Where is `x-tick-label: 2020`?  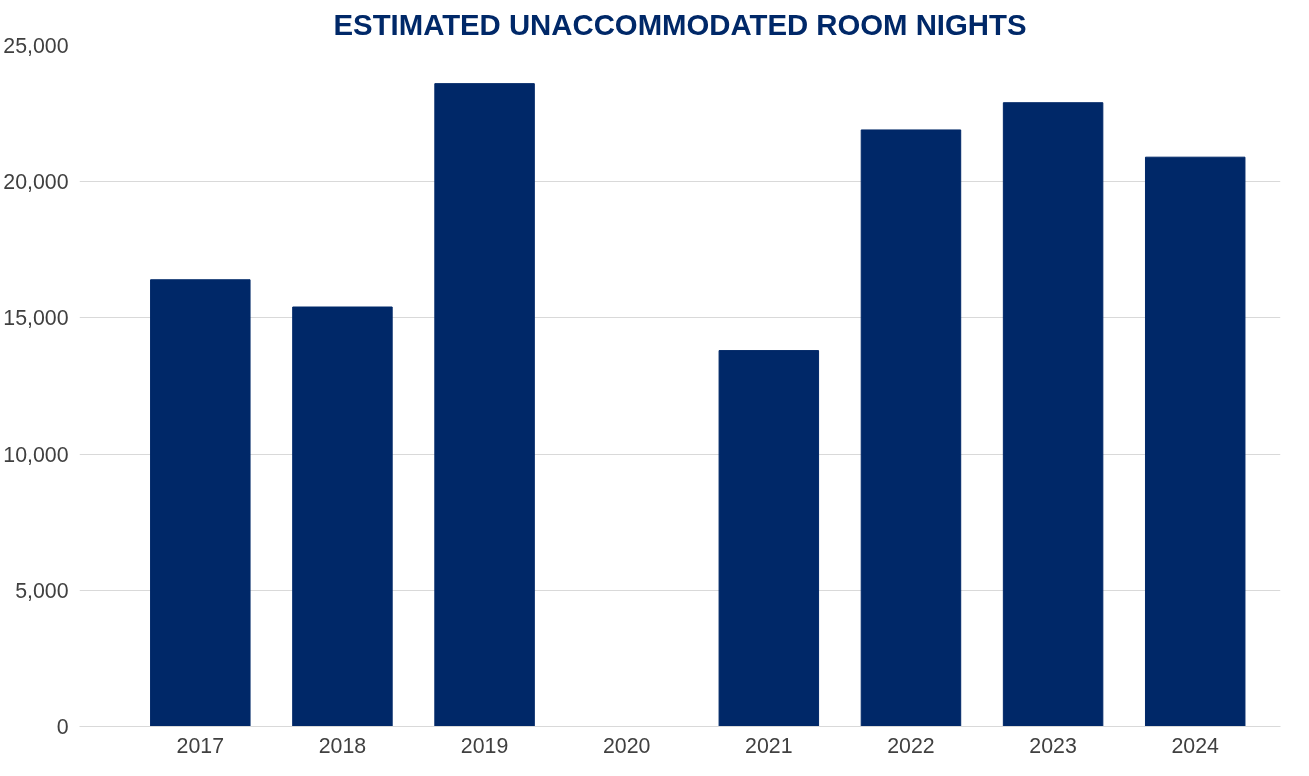
x-tick-label: 2020 is located at coordinates (626, 745).